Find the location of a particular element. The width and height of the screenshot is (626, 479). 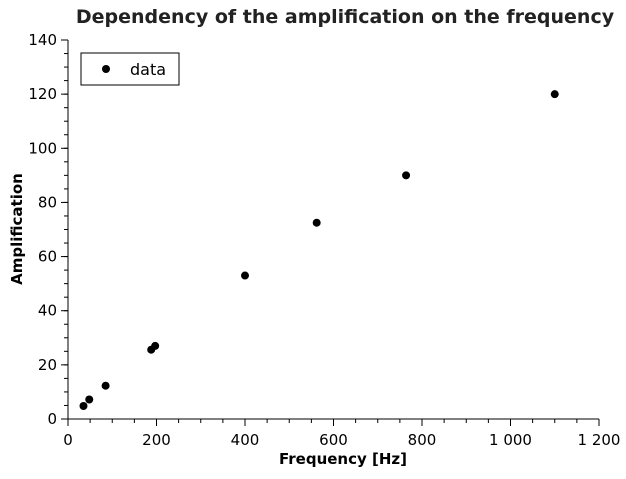

legend: data is located at coordinates (130, 69).